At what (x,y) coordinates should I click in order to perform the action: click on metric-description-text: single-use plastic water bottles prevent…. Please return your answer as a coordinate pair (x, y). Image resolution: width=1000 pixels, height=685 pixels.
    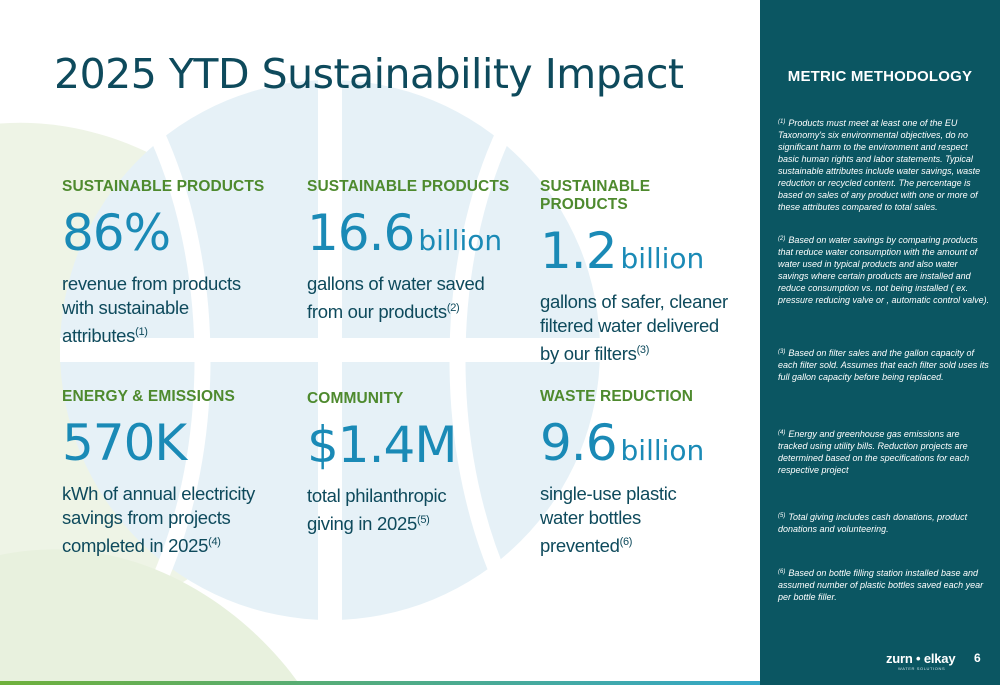
    Looking at the image, I should click on (608, 520).